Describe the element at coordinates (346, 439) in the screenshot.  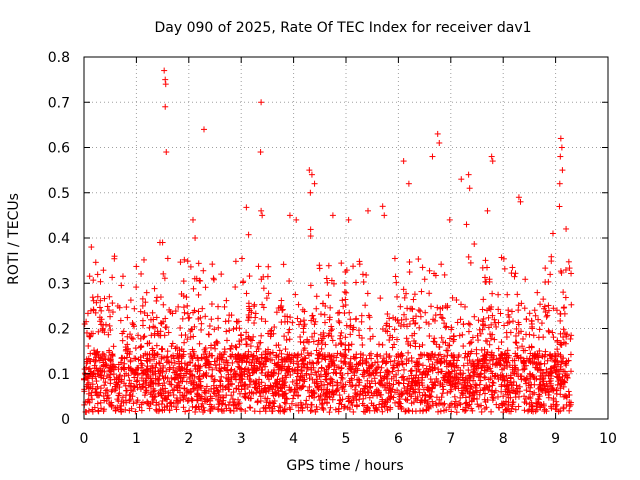
I see `x-tick-label: 5` at that location.